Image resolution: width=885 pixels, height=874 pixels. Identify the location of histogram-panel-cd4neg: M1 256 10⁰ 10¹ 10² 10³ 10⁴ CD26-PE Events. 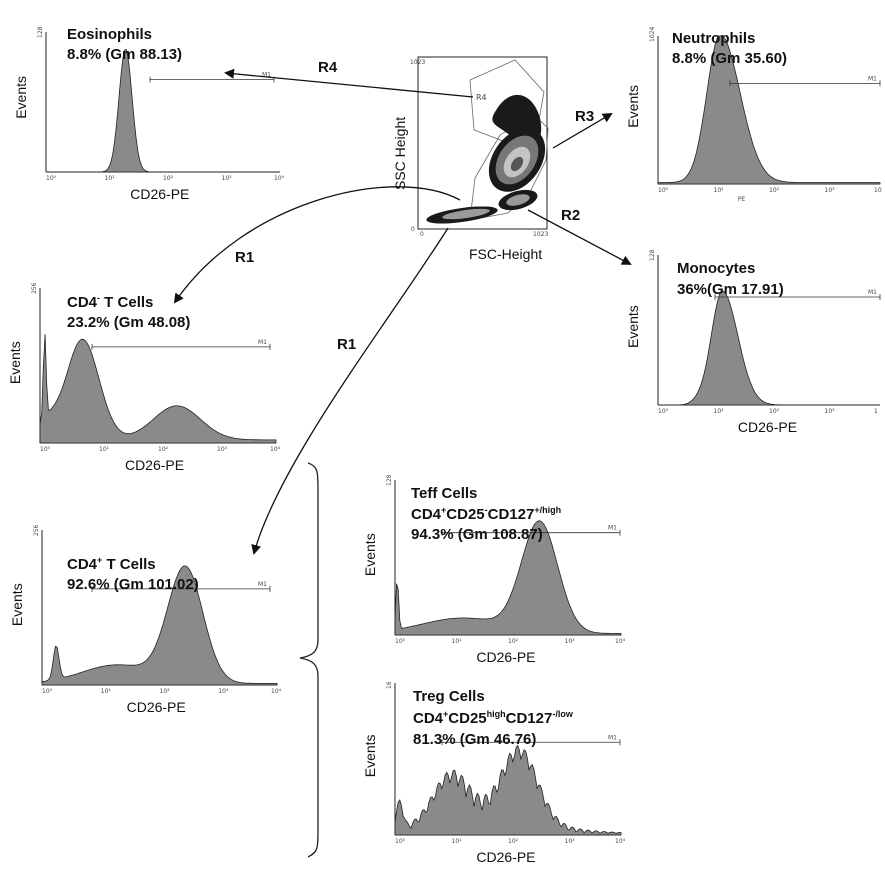
(144, 377).